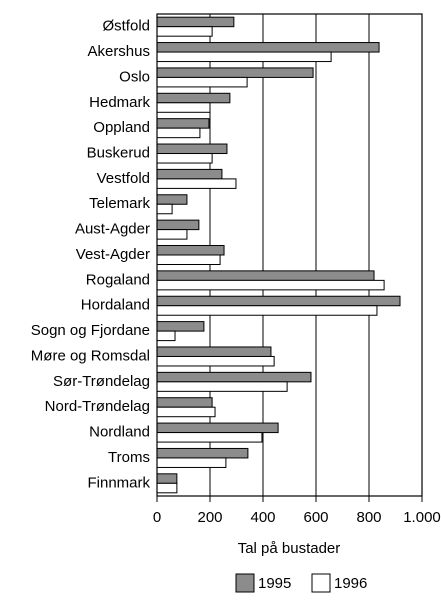  Describe the element at coordinates (123, 178) in the screenshot. I see `y-tick-label: Vestfold` at that location.